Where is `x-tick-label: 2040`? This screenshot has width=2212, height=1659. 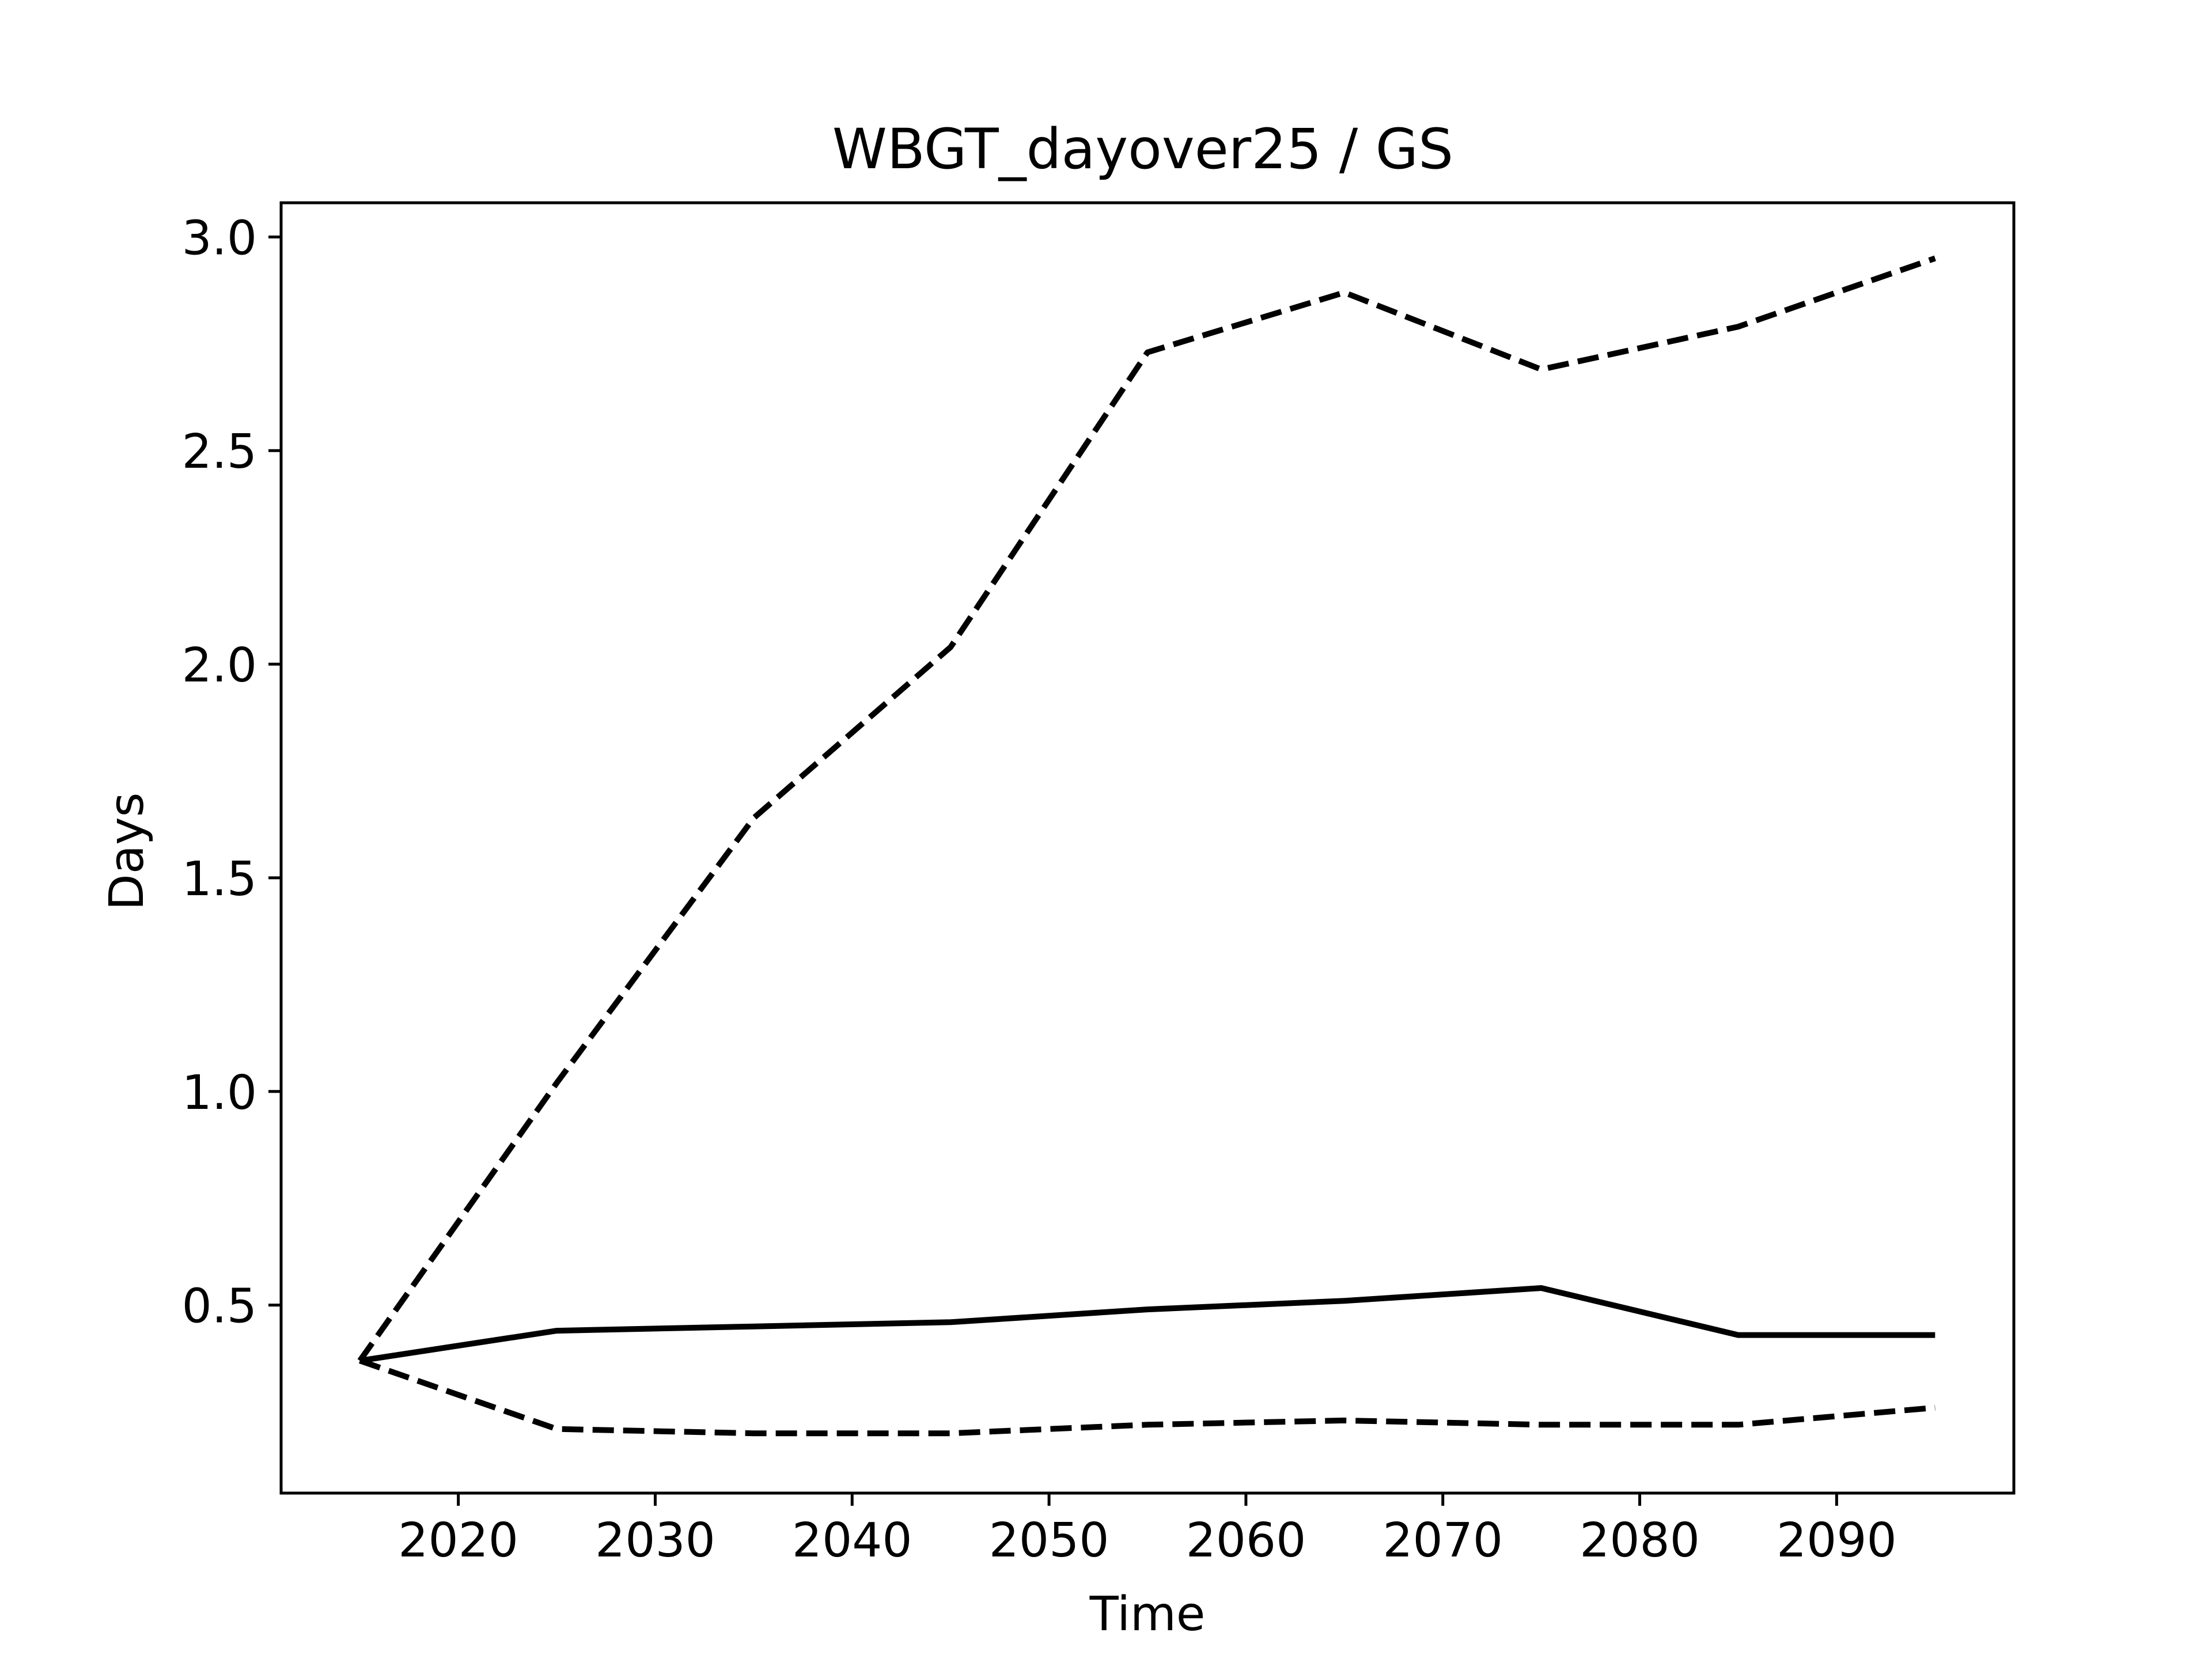
x-tick-label: 2040 is located at coordinates (852, 1540).